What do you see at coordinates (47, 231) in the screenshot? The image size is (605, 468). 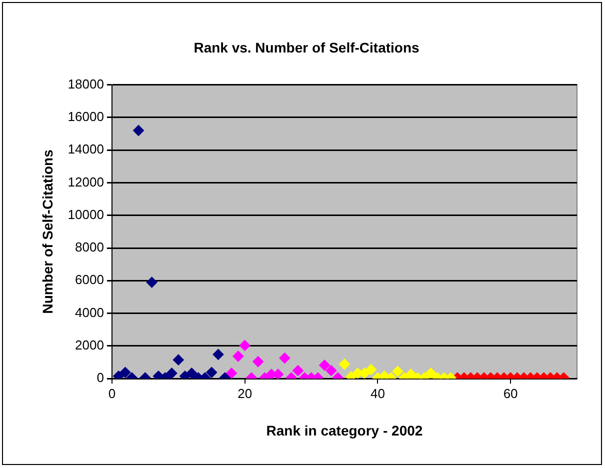 I see `y-axis-title: Number of Self-Citations` at bounding box center [47, 231].